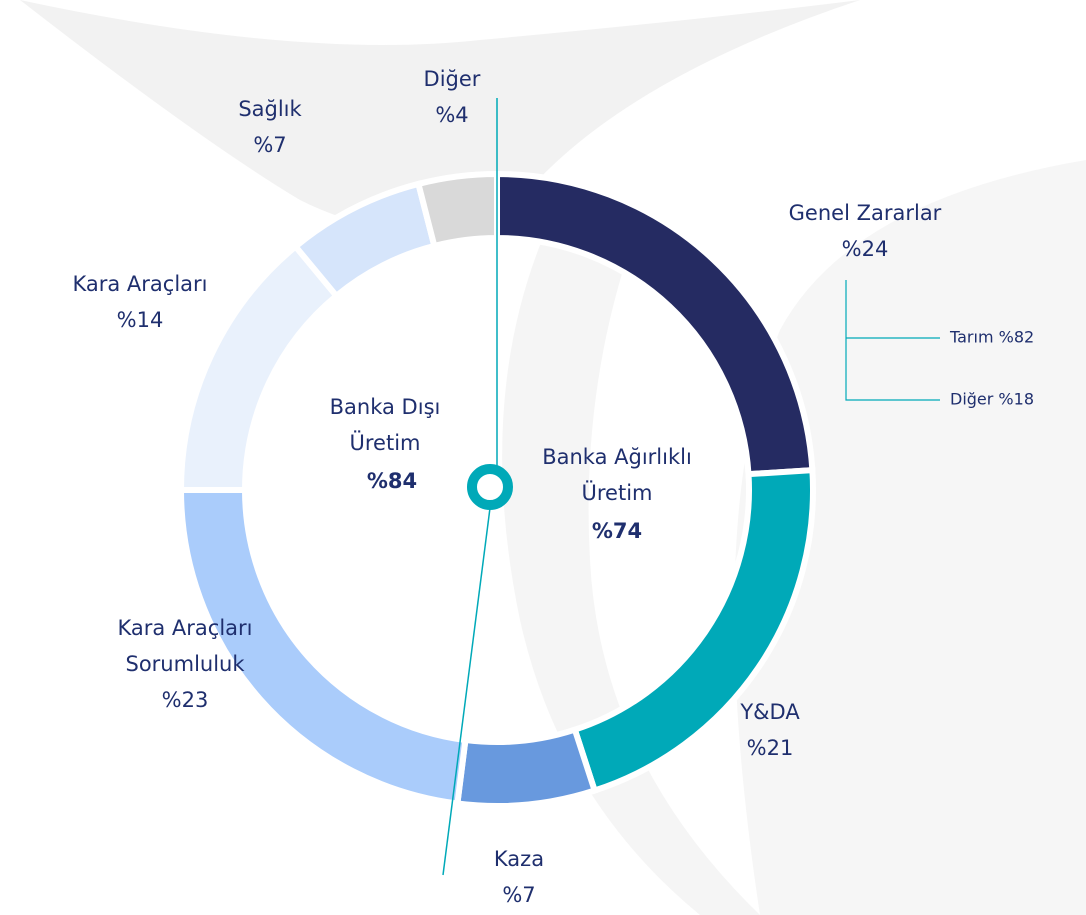 The height and width of the screenshot is (915, 1086). What do you see at coordinates (392, 481) in the screenshot?
I see `center-left-value: %84` at bounding box center [392, 481].